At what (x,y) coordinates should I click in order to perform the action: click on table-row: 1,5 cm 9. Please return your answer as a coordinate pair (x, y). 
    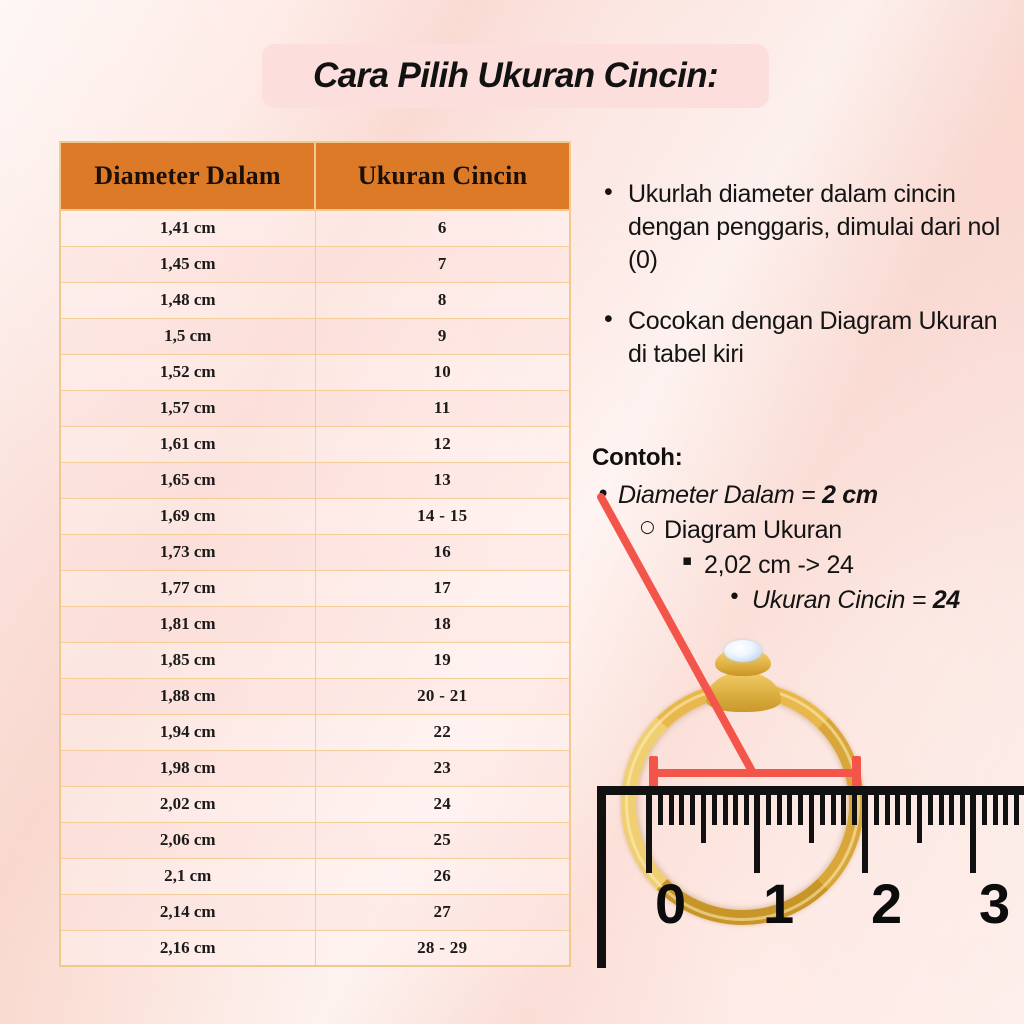
    Looking at the image, I should click on (315, 336).